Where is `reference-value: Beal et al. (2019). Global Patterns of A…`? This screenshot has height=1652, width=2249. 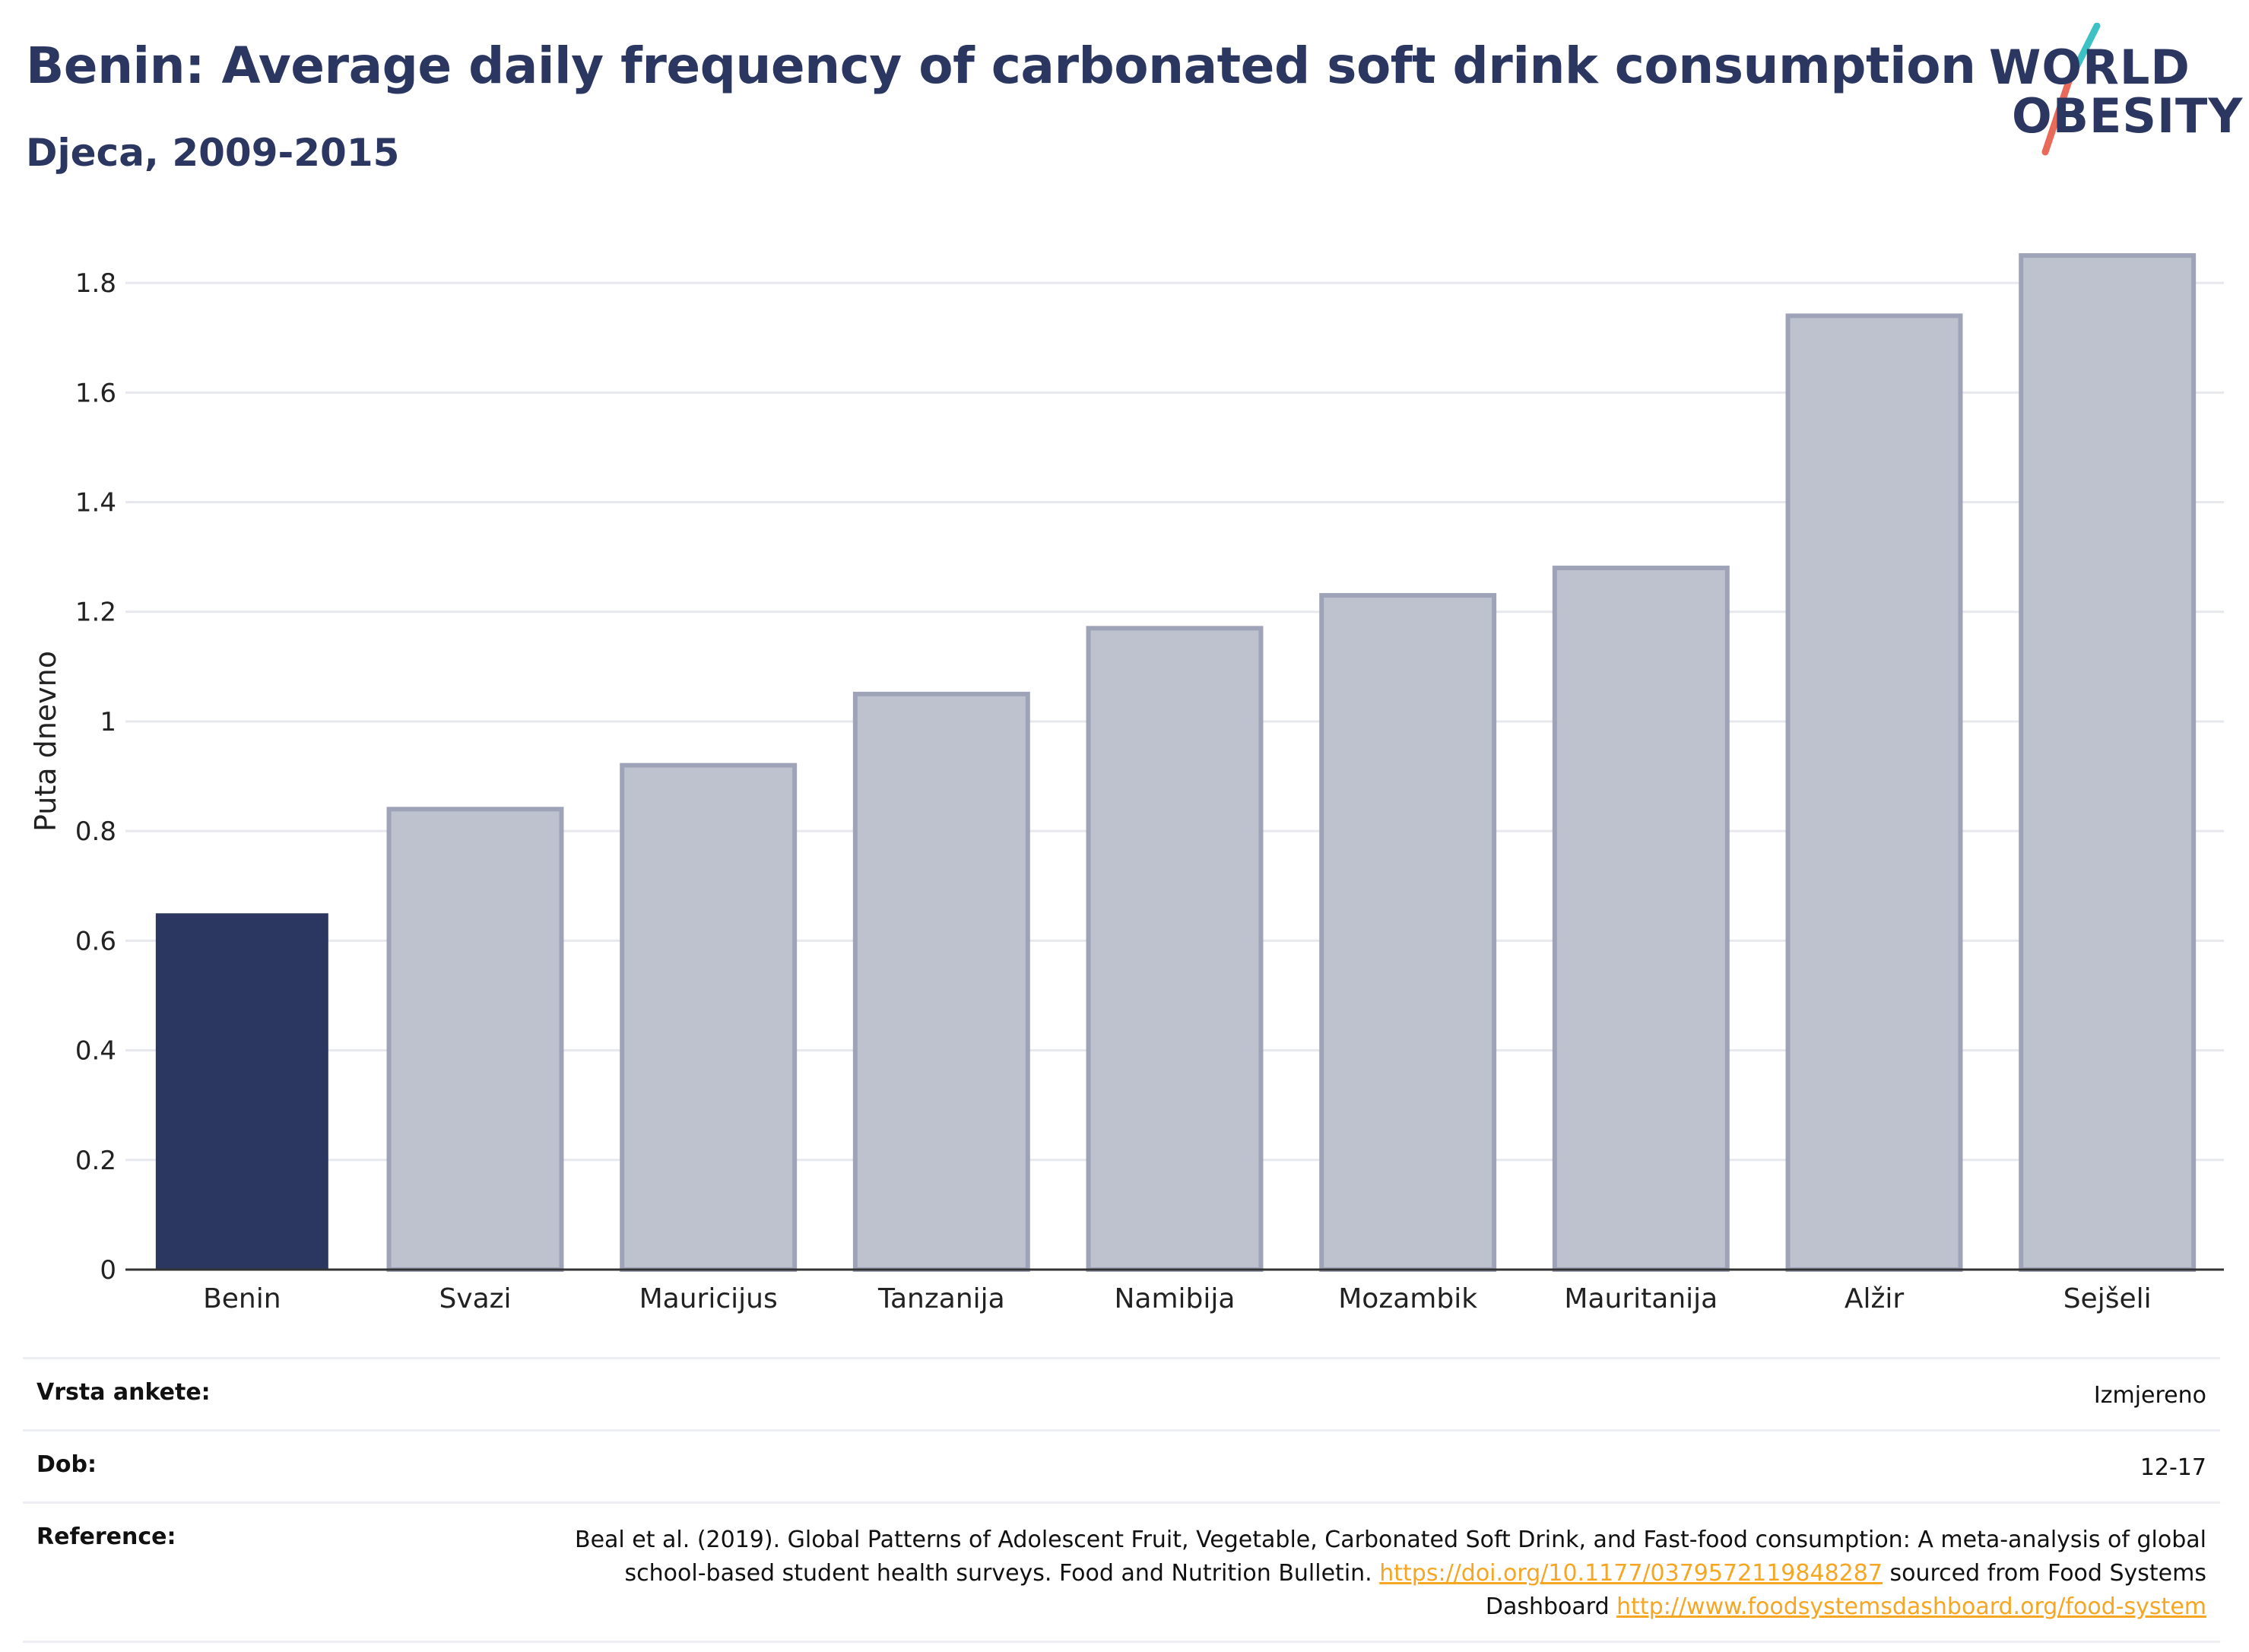
reference-value: Beal et al. (2019). Global Patterns of A… is located at coordinates (1389, 1574).